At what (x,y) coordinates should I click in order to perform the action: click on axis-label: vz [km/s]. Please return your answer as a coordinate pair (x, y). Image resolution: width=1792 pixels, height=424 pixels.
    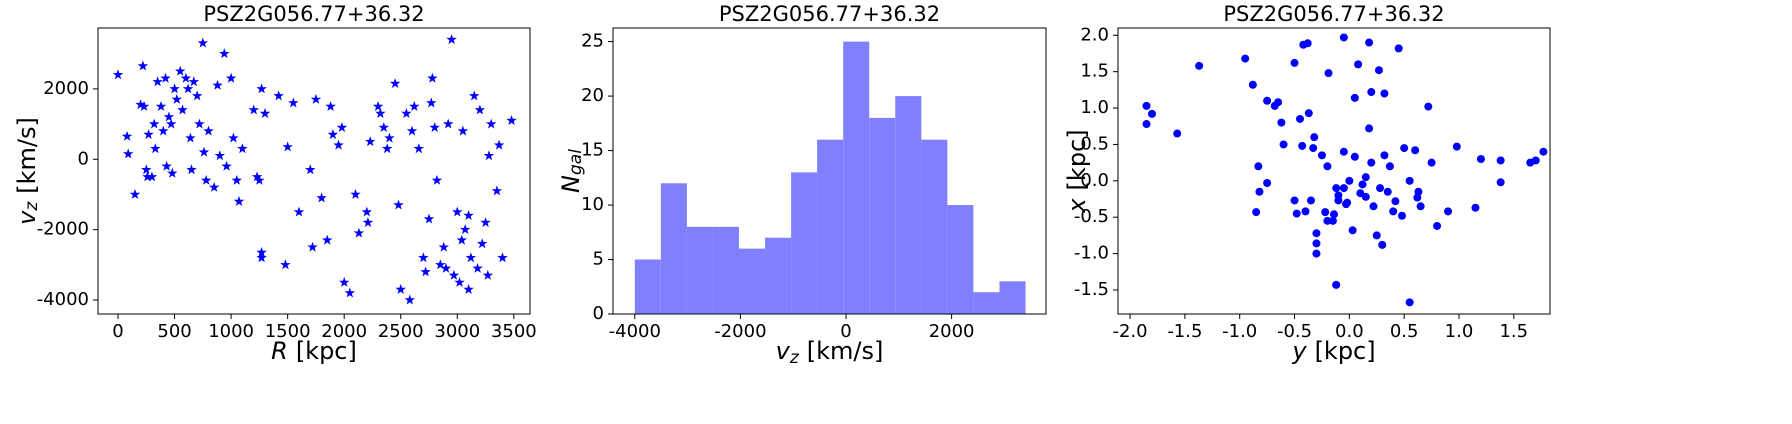
    Looking at the image, I should click on (27, 171).